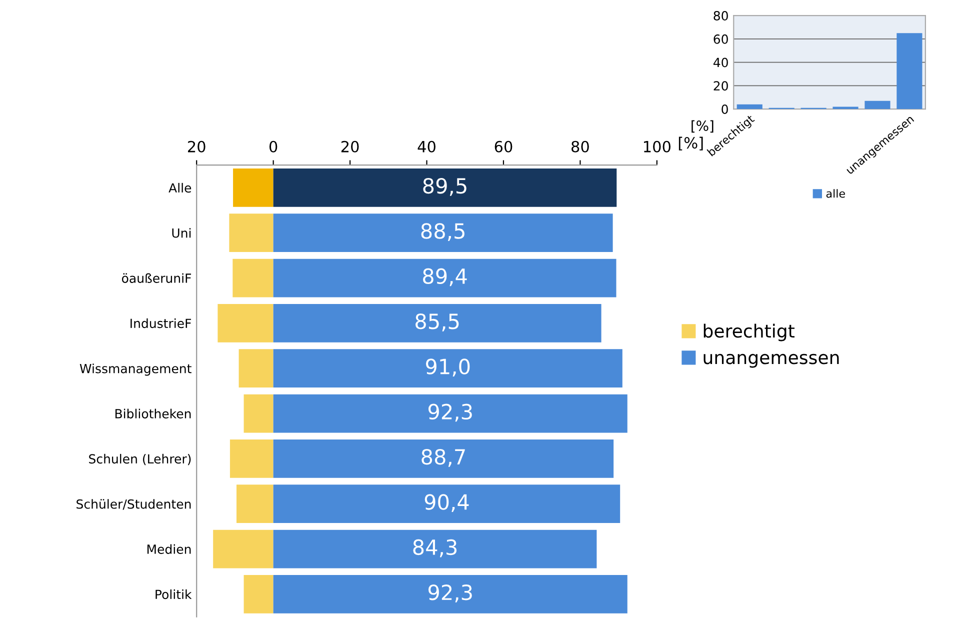  I want to click on data-label: 88,5, so click(442, 232).